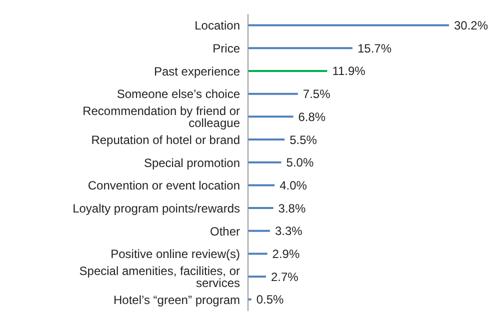  What do you see at coordinates (192, 163) in the screenshot?
I see `y-tick-label: Special promotion` at bounding box center [192, 163].